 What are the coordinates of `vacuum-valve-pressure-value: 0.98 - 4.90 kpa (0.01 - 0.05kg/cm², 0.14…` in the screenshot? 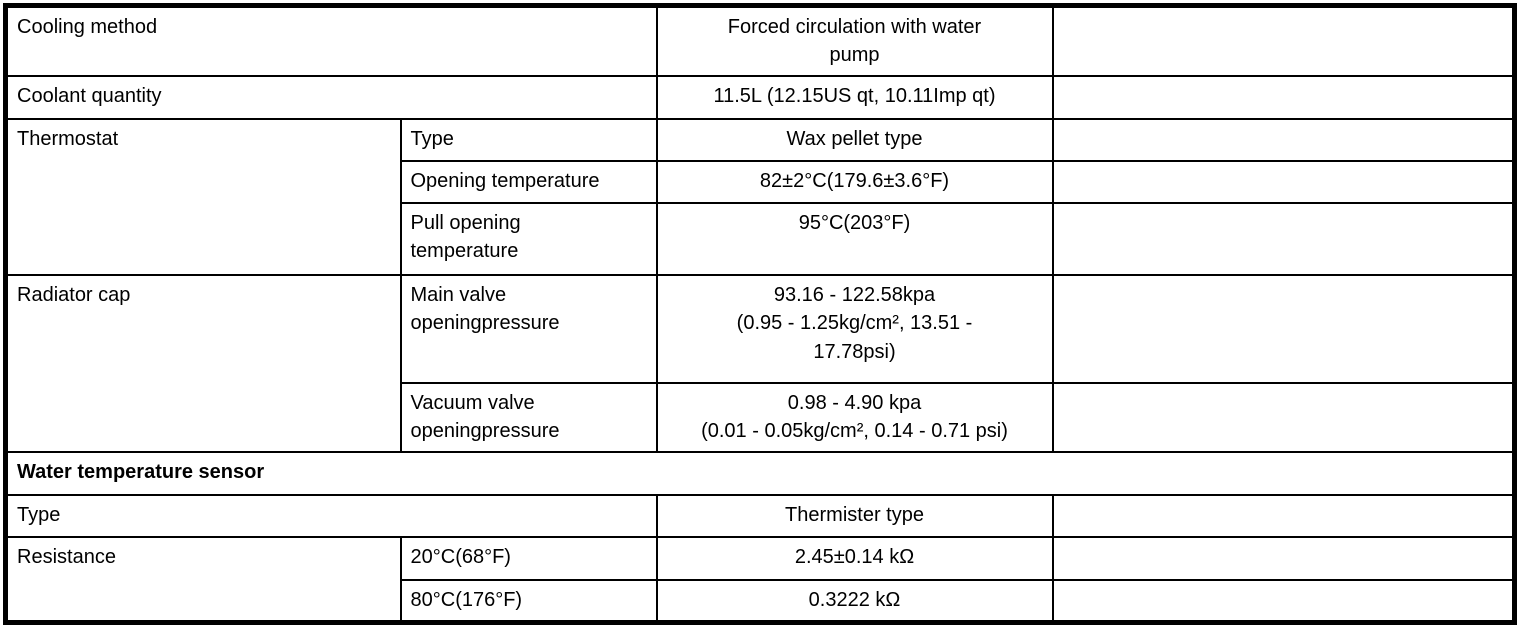 It's located at (854, 417).